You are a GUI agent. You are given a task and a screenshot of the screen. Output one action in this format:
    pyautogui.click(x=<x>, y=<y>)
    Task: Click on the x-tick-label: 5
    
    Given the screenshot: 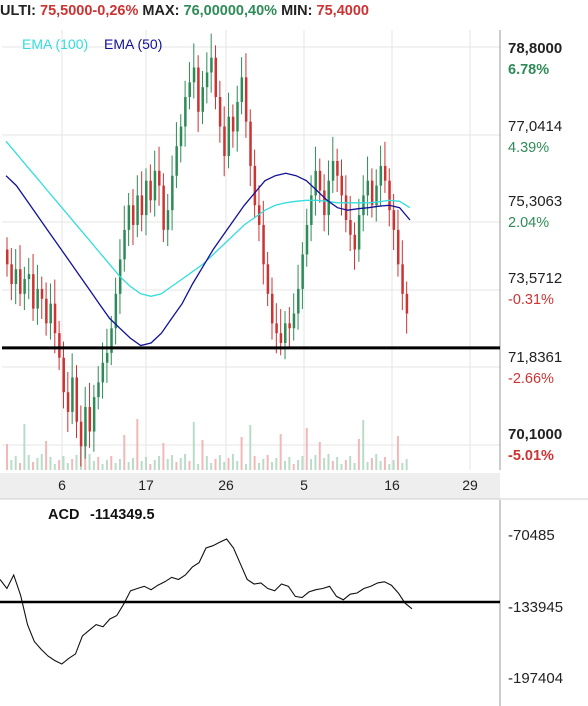 What is the action you would take?
    pyautogui.click(x=304, y=485)
    